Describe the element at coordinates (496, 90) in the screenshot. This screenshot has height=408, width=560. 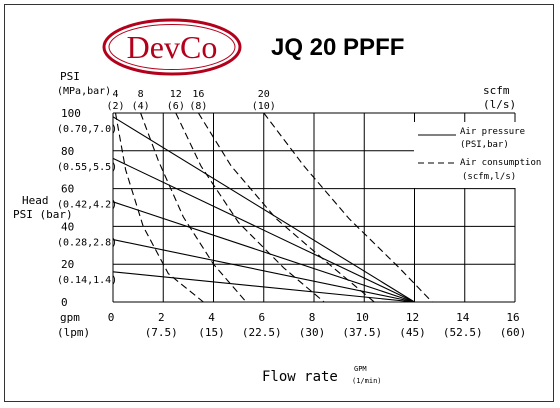
I see `top-axis-title: scfm` at that location.